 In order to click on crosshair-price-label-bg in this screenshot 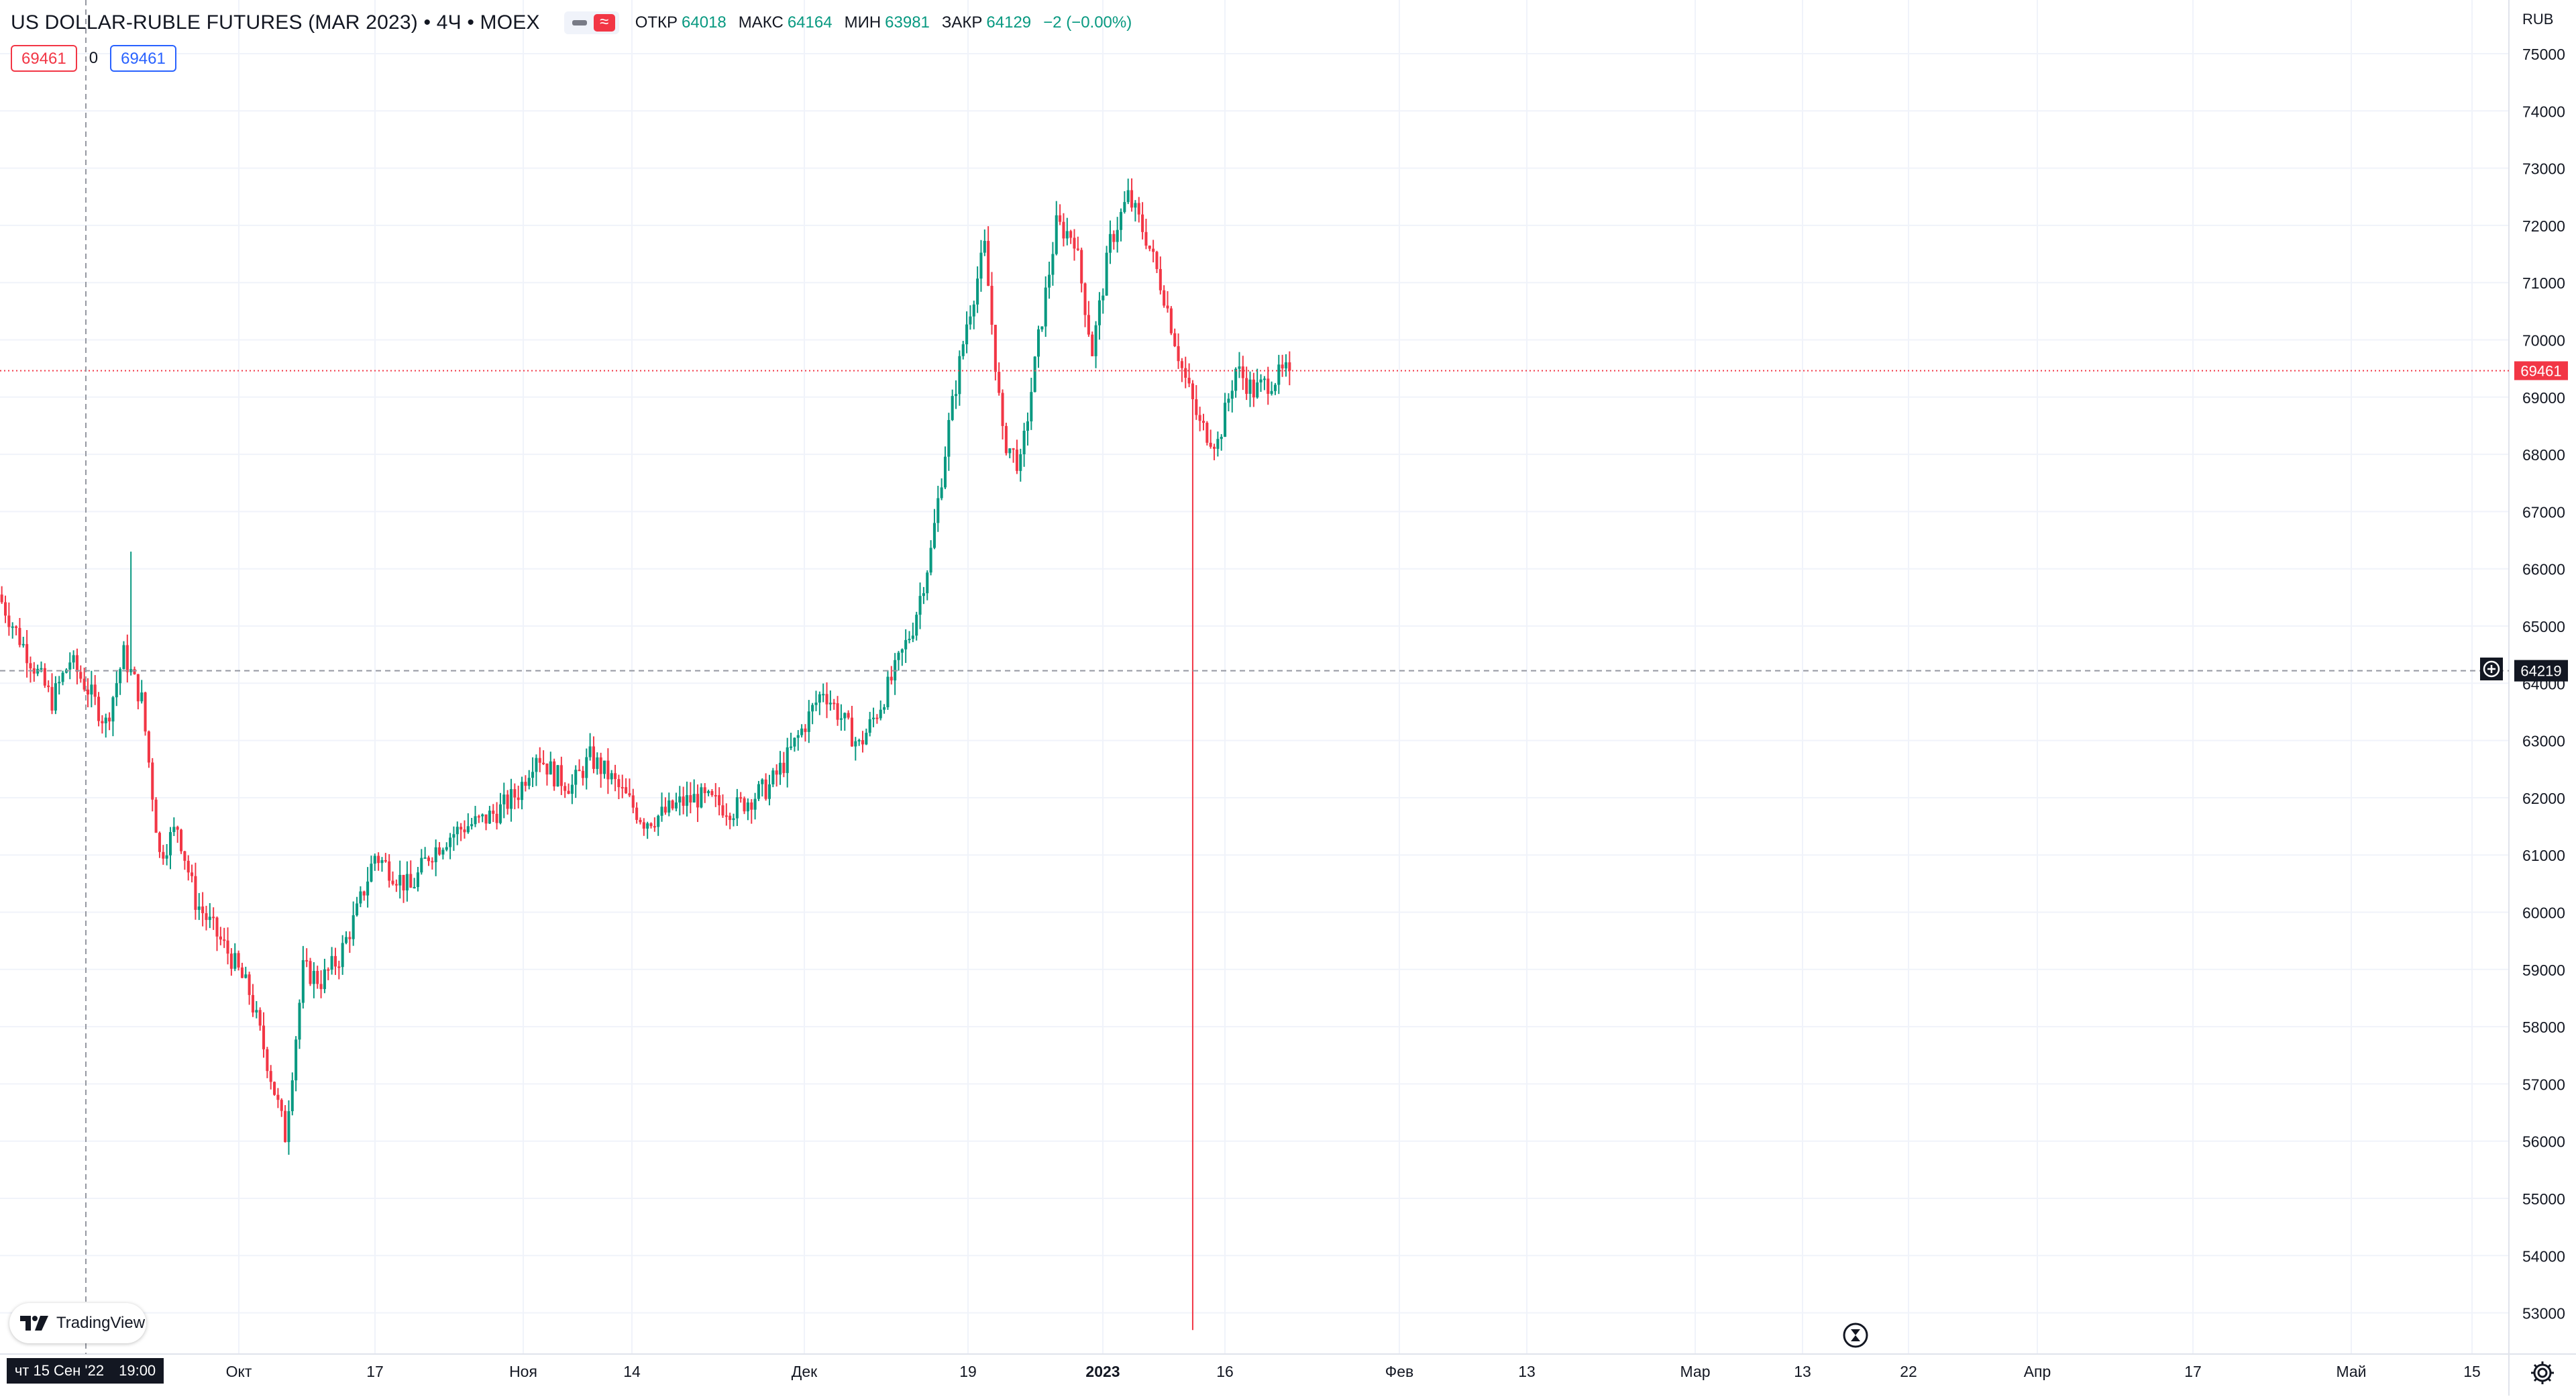, I will do `click(2541, 671)`.